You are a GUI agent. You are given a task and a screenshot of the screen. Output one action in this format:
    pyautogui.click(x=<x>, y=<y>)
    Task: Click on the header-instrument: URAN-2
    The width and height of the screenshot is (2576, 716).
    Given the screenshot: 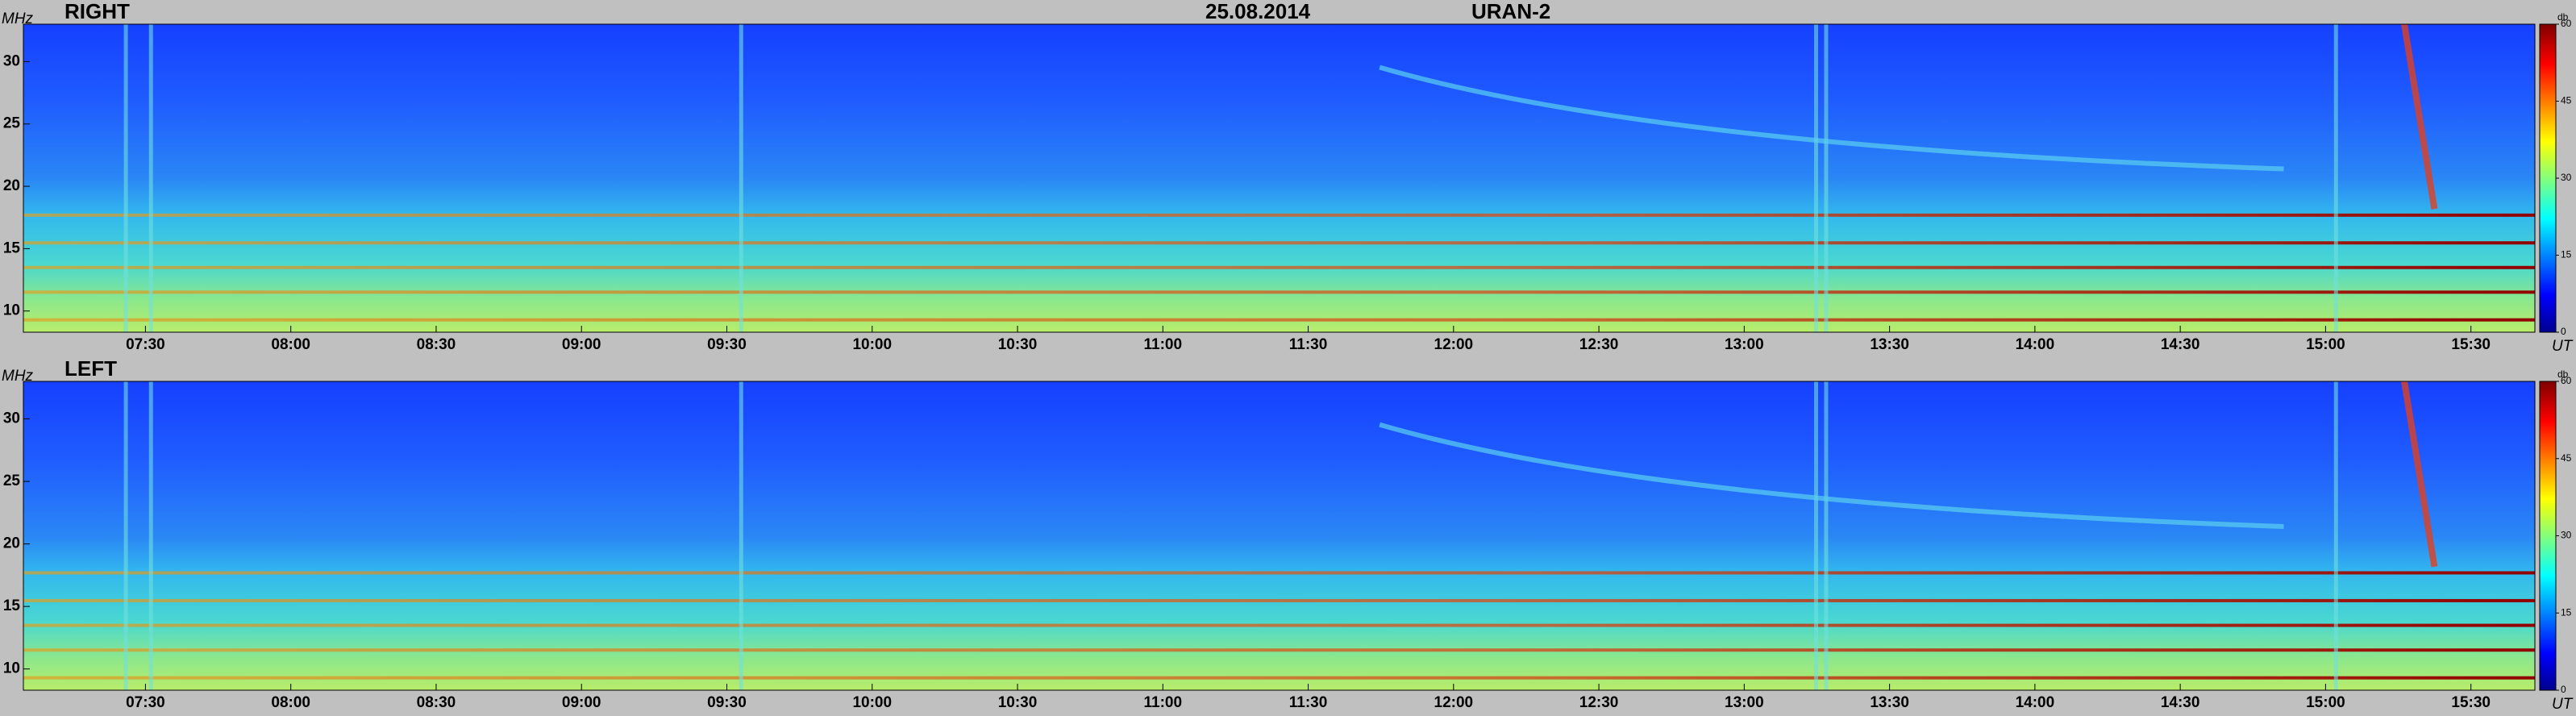 What is the action you would take?
    pyautogui.click(x=1511, y=11)
    